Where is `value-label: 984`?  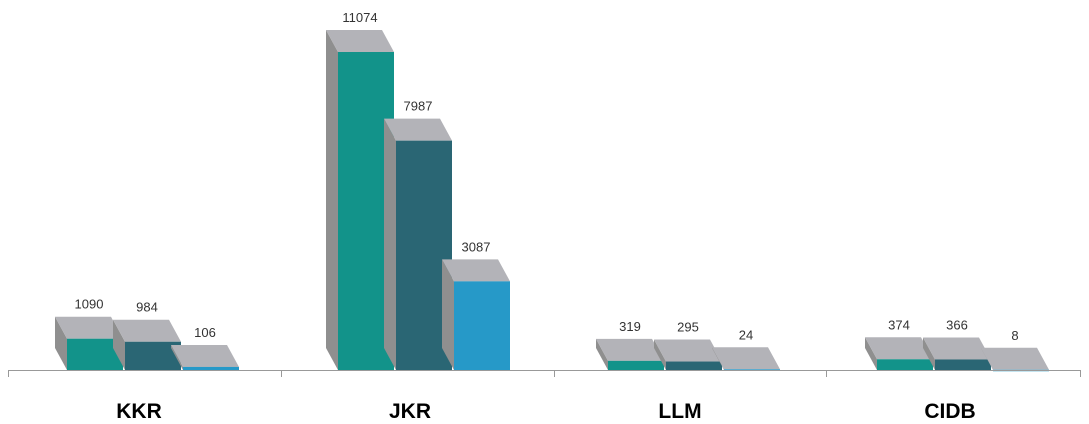
value-label: 984 is located at coordinates (147, 307).